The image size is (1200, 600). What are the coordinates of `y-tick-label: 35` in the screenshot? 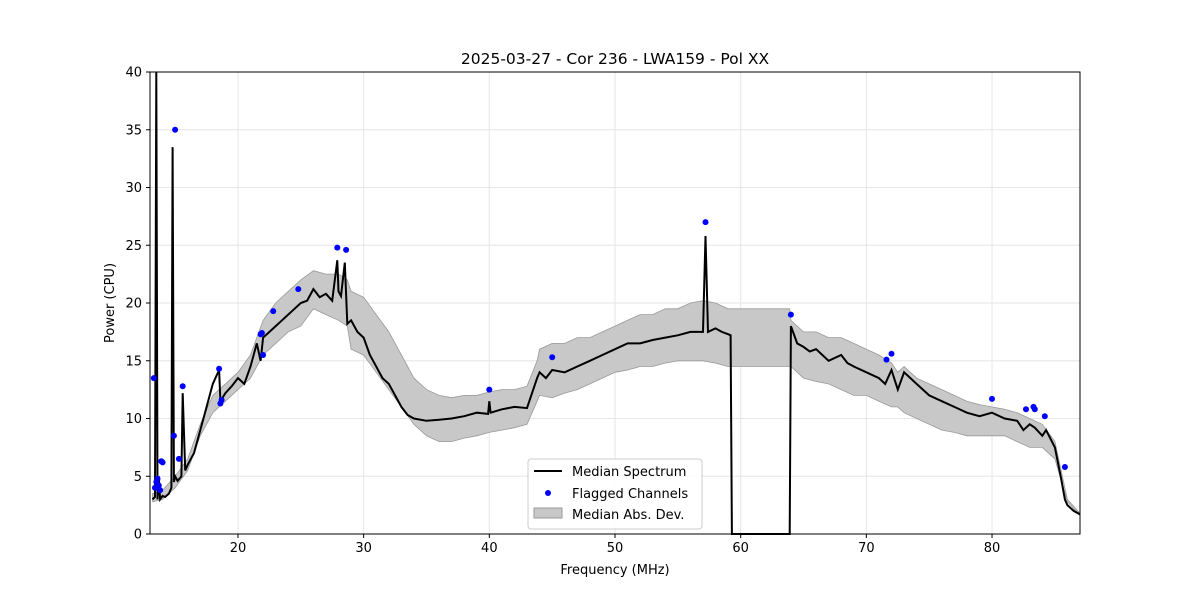 It's located at (133, 130).